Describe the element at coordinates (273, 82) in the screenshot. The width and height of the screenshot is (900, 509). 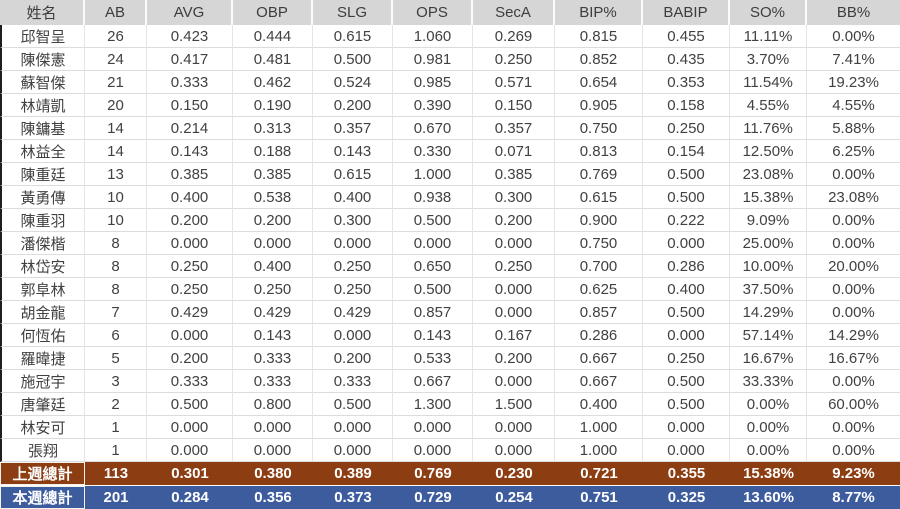
I see `stat-cell: 0.462` at that location.